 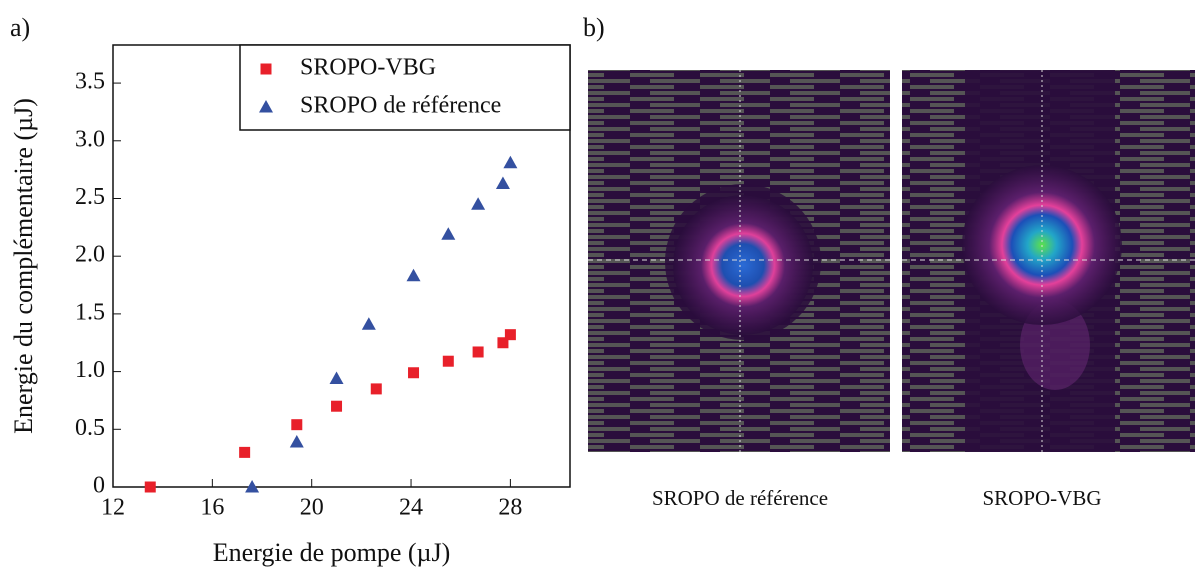 I want to click on y-tick-label: 0.5, so click(x=90, y=428).